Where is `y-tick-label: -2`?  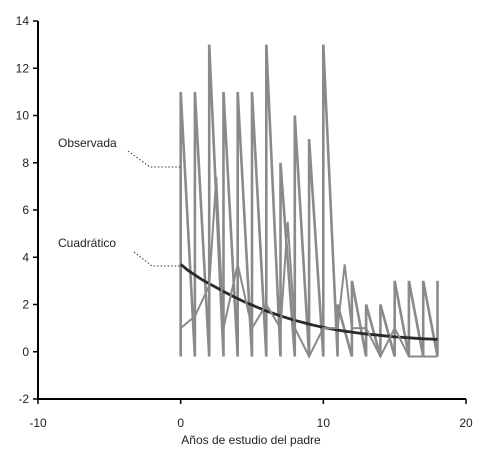
y-tick-label: -2 is located at coordinates (23, 399).